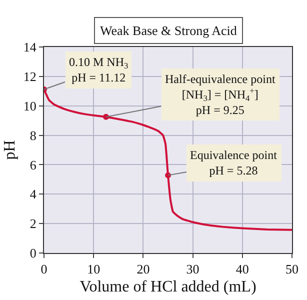  Describe the element at coordinates (29, 106) in the screenshot. I see `y-tick-label: 10` at that location.